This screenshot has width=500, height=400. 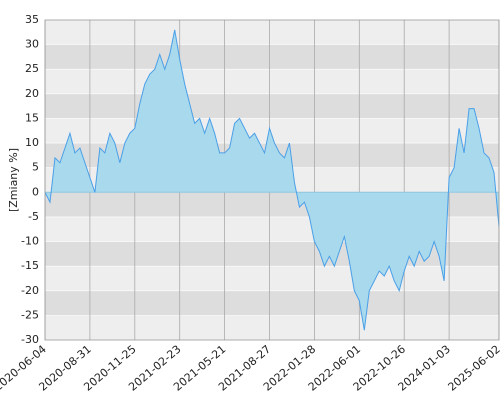 What do you see at coordinates (35, 191) in the screenshot?
I see `y-tick-label: 0` at bounding box center [35, 191].